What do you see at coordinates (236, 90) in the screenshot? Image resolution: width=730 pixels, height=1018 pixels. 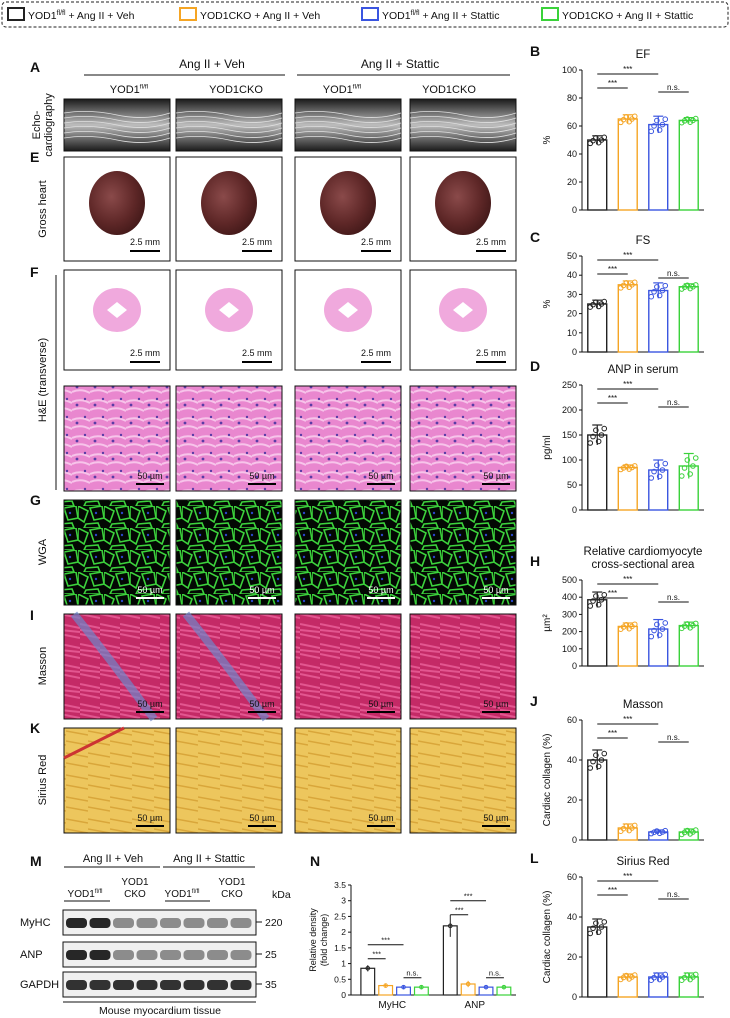 I see `column-label: YOD1CKO` at bounding box center [236, 90].